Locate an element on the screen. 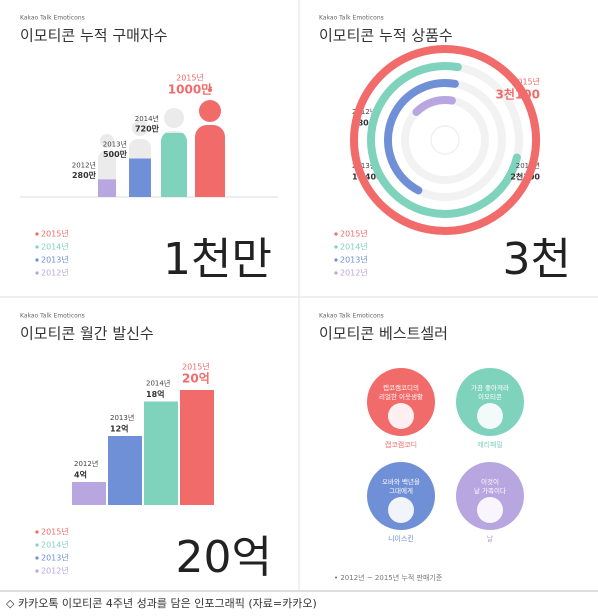 The width and height of the screenshot is (598, 616). item-quote: 오바와 백년을 is located at coordinates (401, 481).